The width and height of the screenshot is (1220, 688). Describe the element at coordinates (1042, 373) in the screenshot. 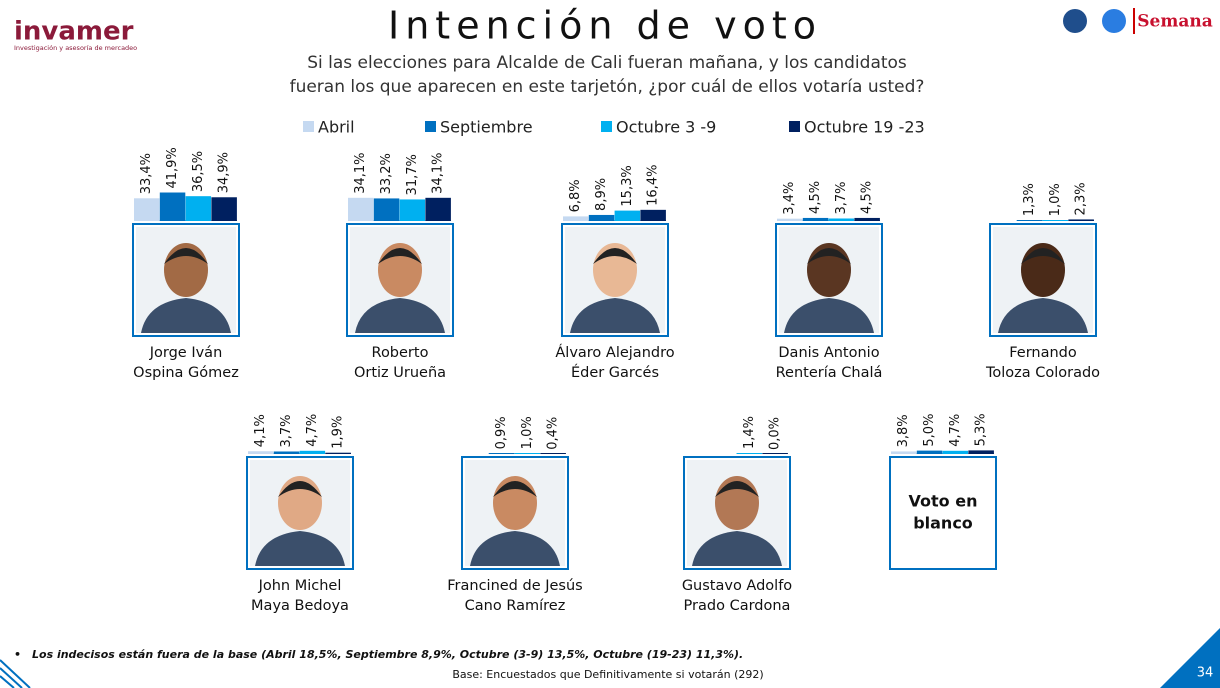

I see `candidate-name: Toloza Colorado` at that location.